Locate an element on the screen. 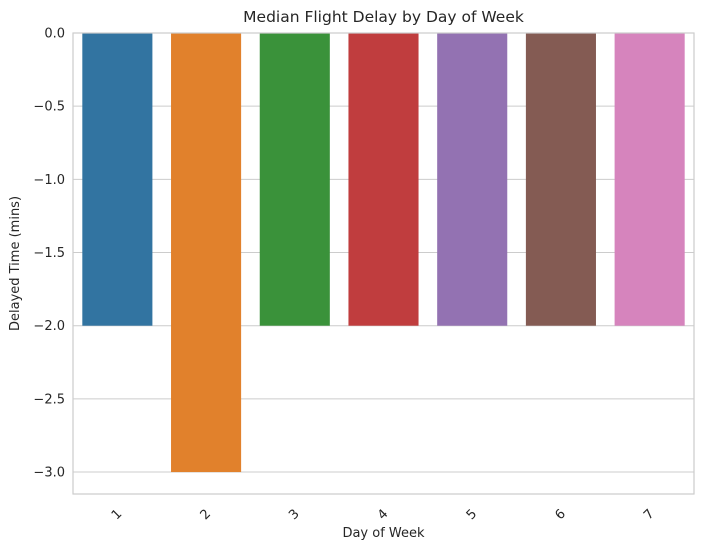 This screenshot has width=702, height=549. x-tick-label: 7 is located at coordinates (649, 515).